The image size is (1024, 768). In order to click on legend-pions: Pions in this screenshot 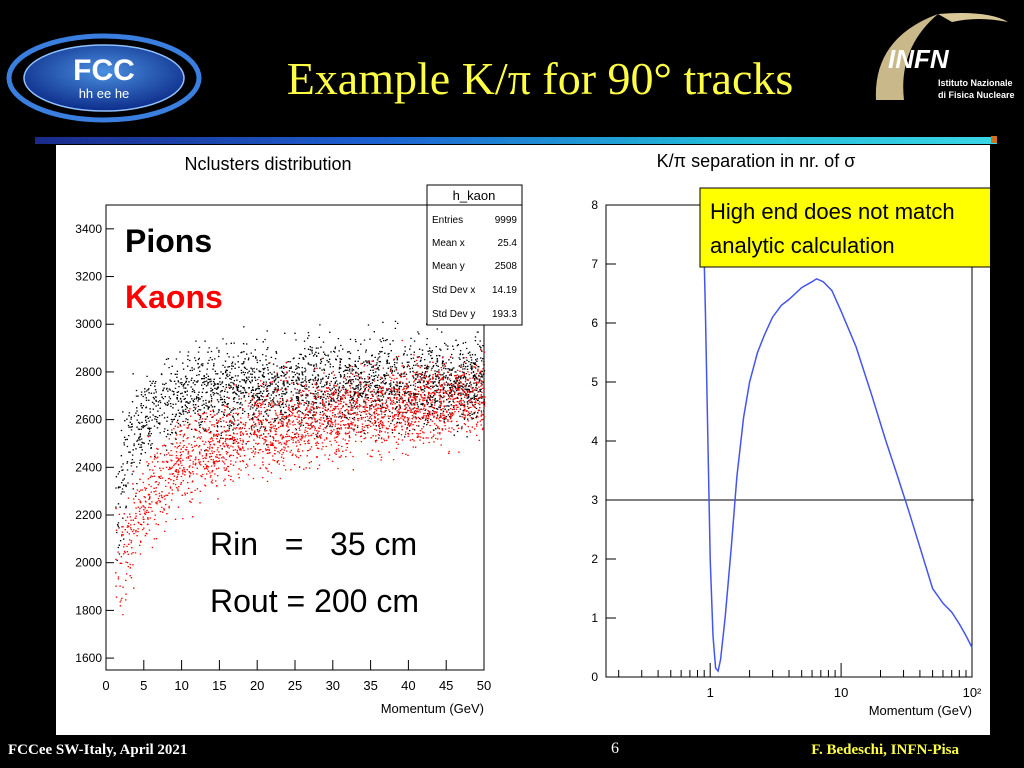, I will do `click(168, 241)`.